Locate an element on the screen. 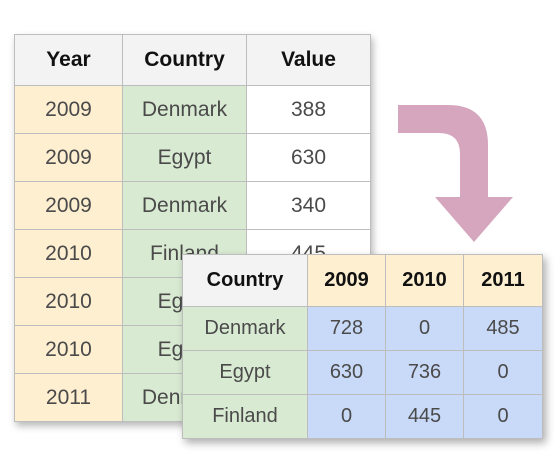  header-year-2011: 2011 is located at coordinates (503, 280).